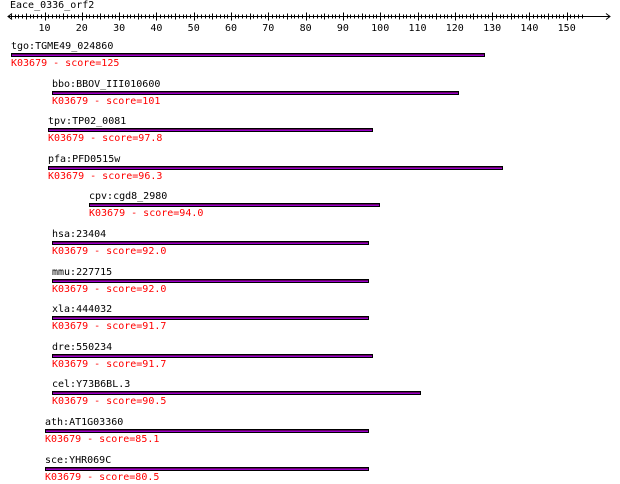  I want to click on hit-name-link: dre:550234, so click(82, 347).